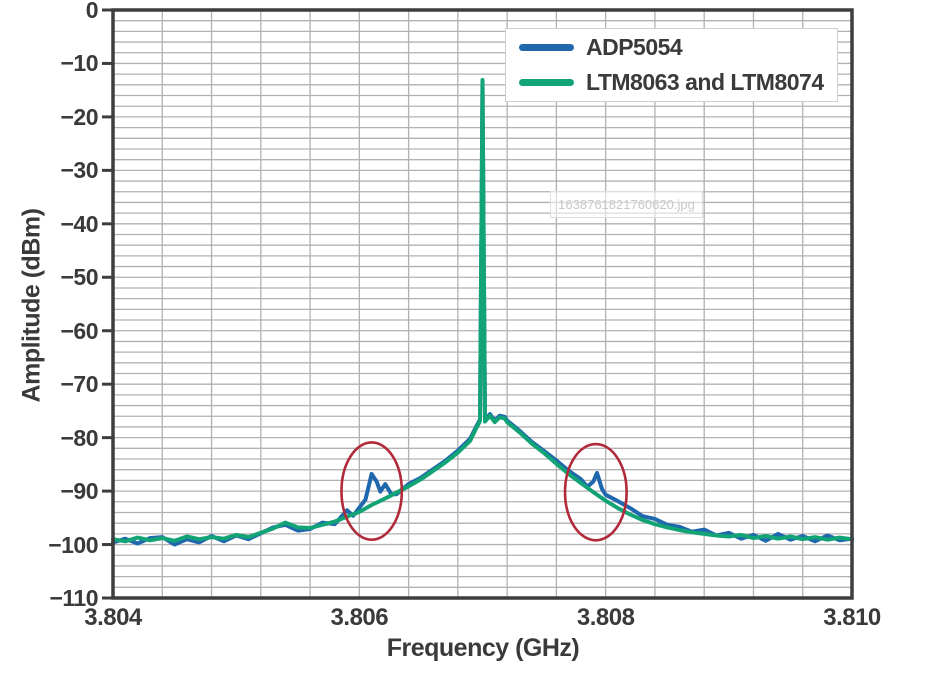 This screenshot has height=674, width=927. Describe the element at coordinates (546, 82) in the screenshot. I see `legend-swatch-ltm8063-ltm8074` at that location.